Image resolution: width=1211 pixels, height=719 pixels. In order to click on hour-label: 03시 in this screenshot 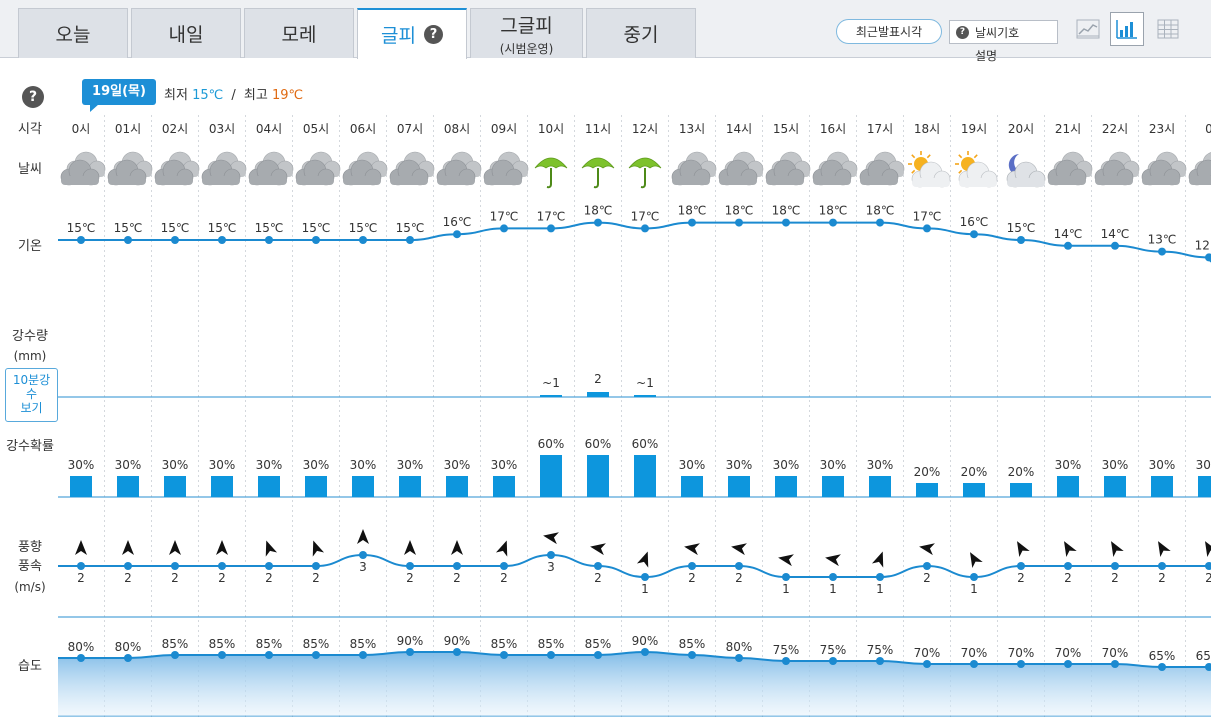, I will do `click(222, 129)`.